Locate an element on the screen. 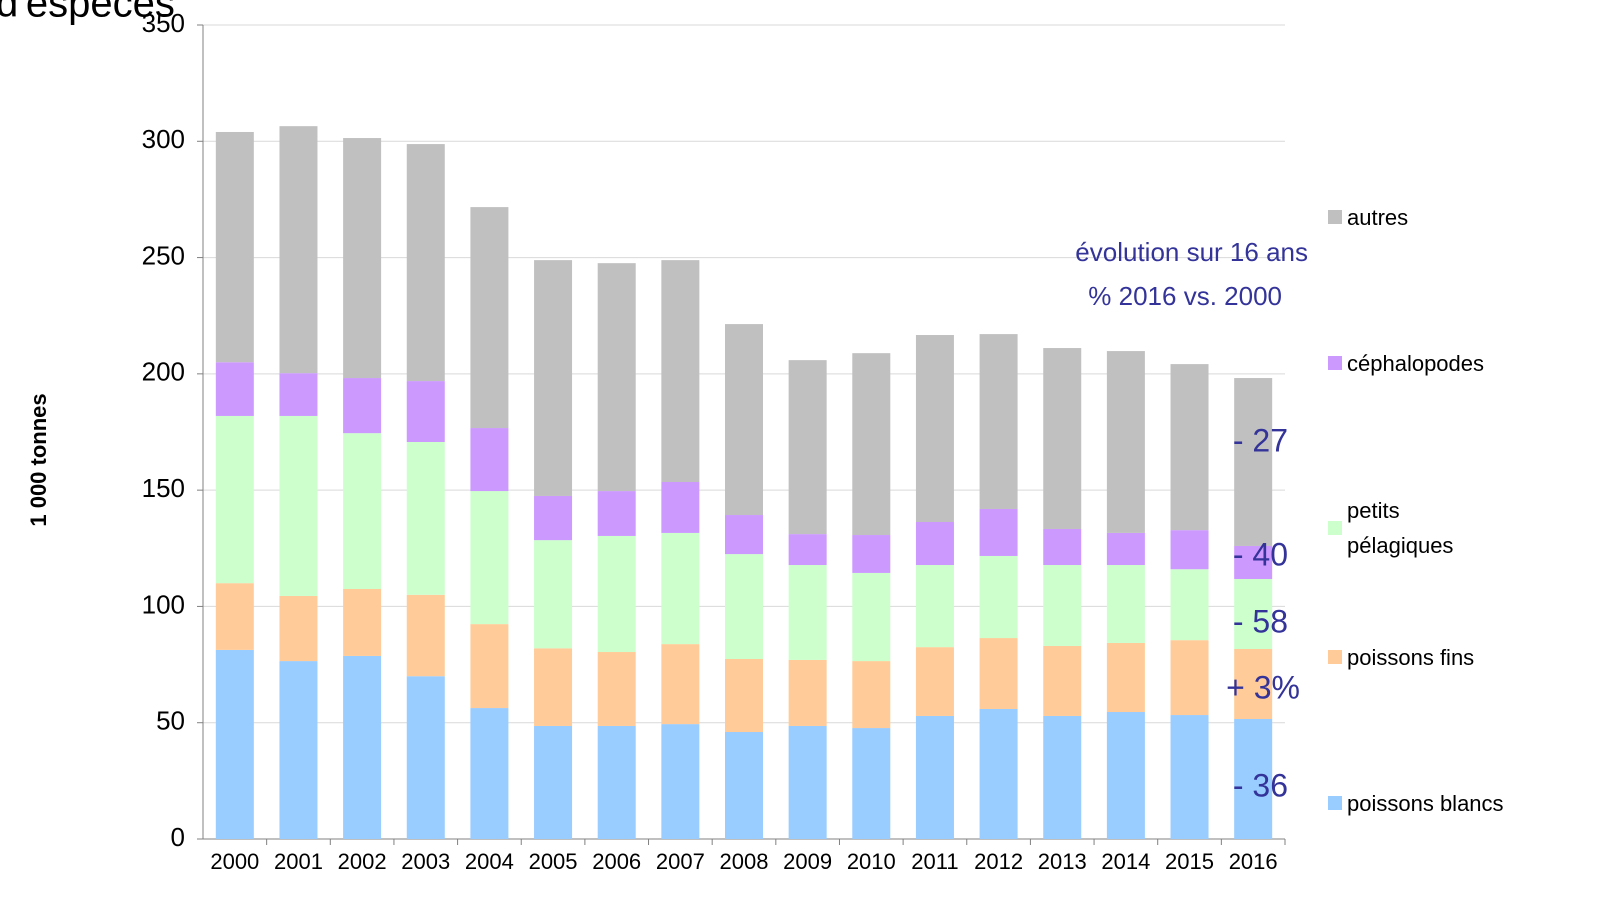 The image size is (1603, 909). y-axis-label: 1 000 tonnes is located at coordinates (38, 459).